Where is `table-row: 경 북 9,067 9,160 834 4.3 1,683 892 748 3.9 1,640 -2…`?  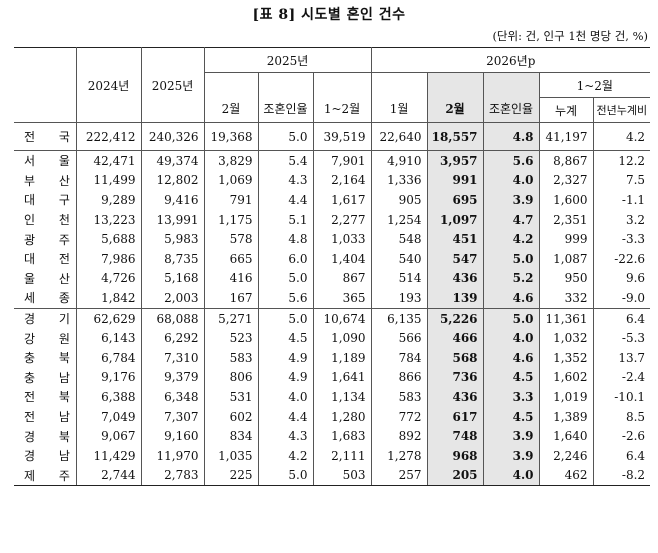 table-row: 경 북 9,067 9,160 834 4.3 1,683 892 748 3.9 1,640 -2… is located at coordinates (332, 436).